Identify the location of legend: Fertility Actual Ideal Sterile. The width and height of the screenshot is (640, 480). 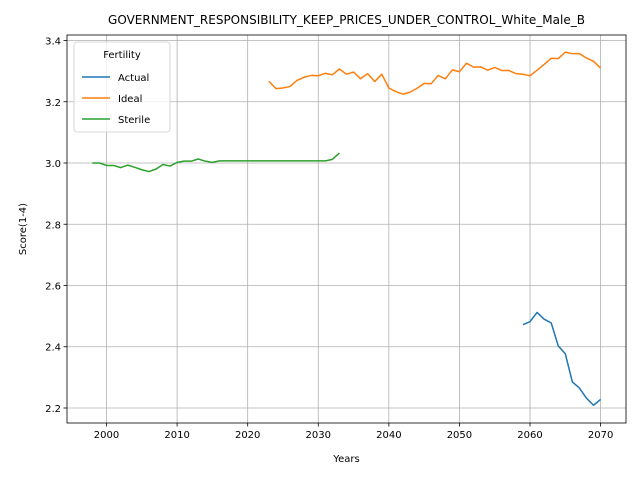
(122, 87).